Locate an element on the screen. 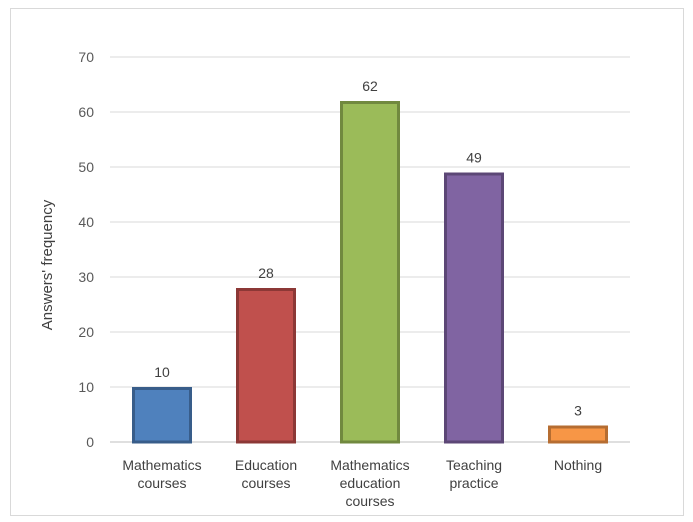 This screenshot has width=693, height=522. x-category-label: Education courses is located at coordinates (266, 474).